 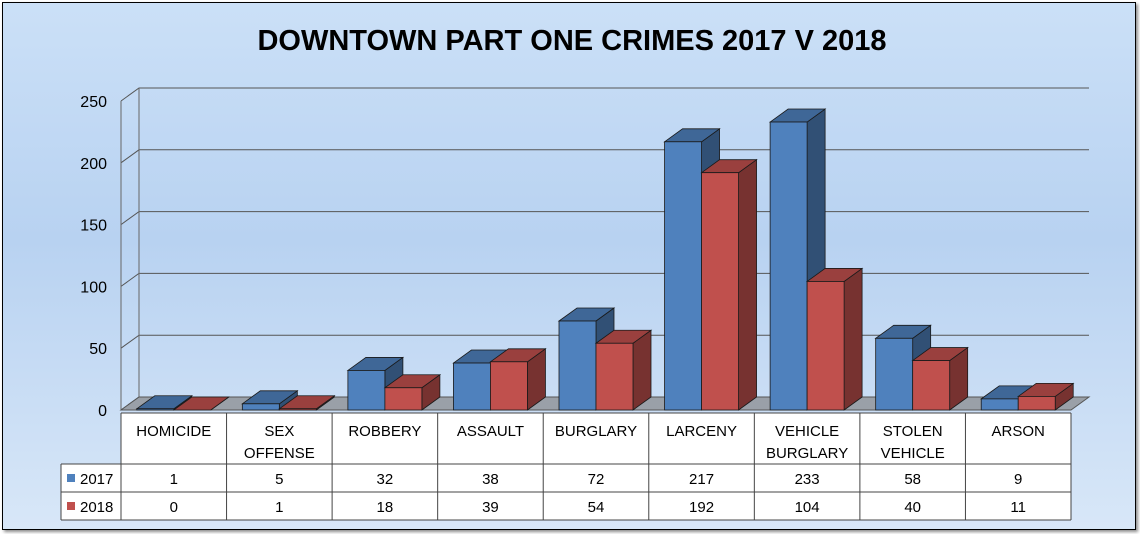 What do you see at coordinates (384, 431) in the screenshot?
I see `category-label: ROBBERY` at bounding box center [384, 431].